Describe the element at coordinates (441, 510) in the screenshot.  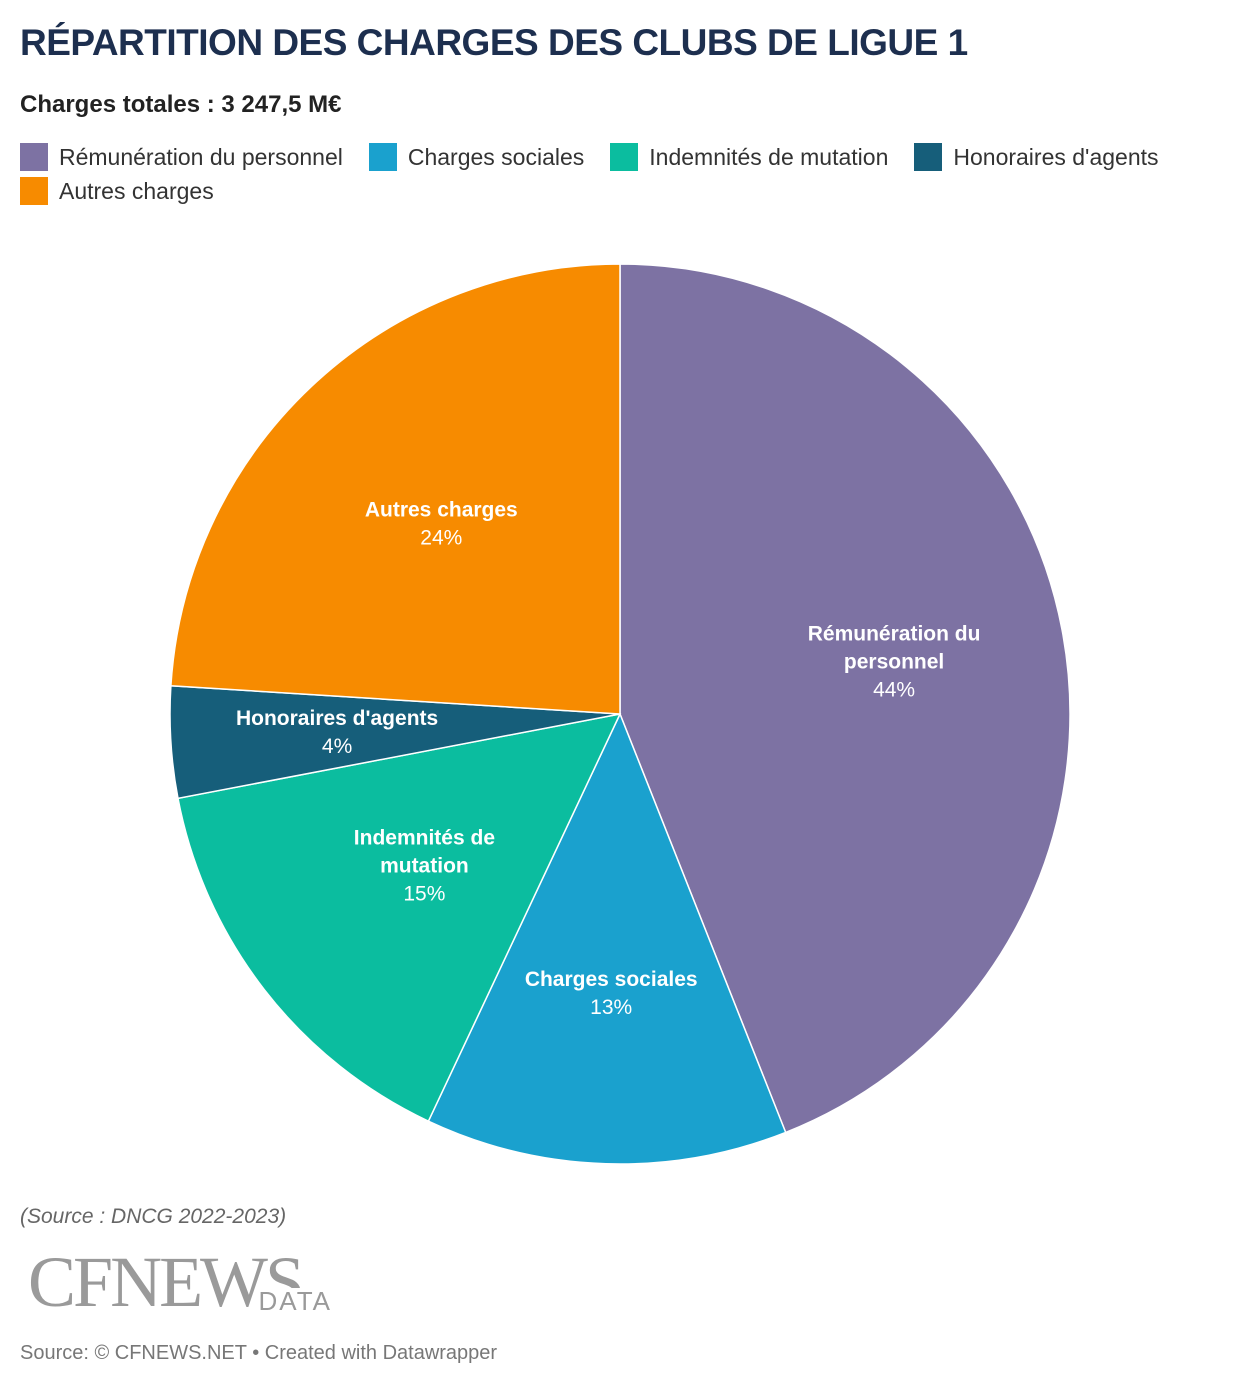
I see `slice-name-line: Autres charges` at that location.